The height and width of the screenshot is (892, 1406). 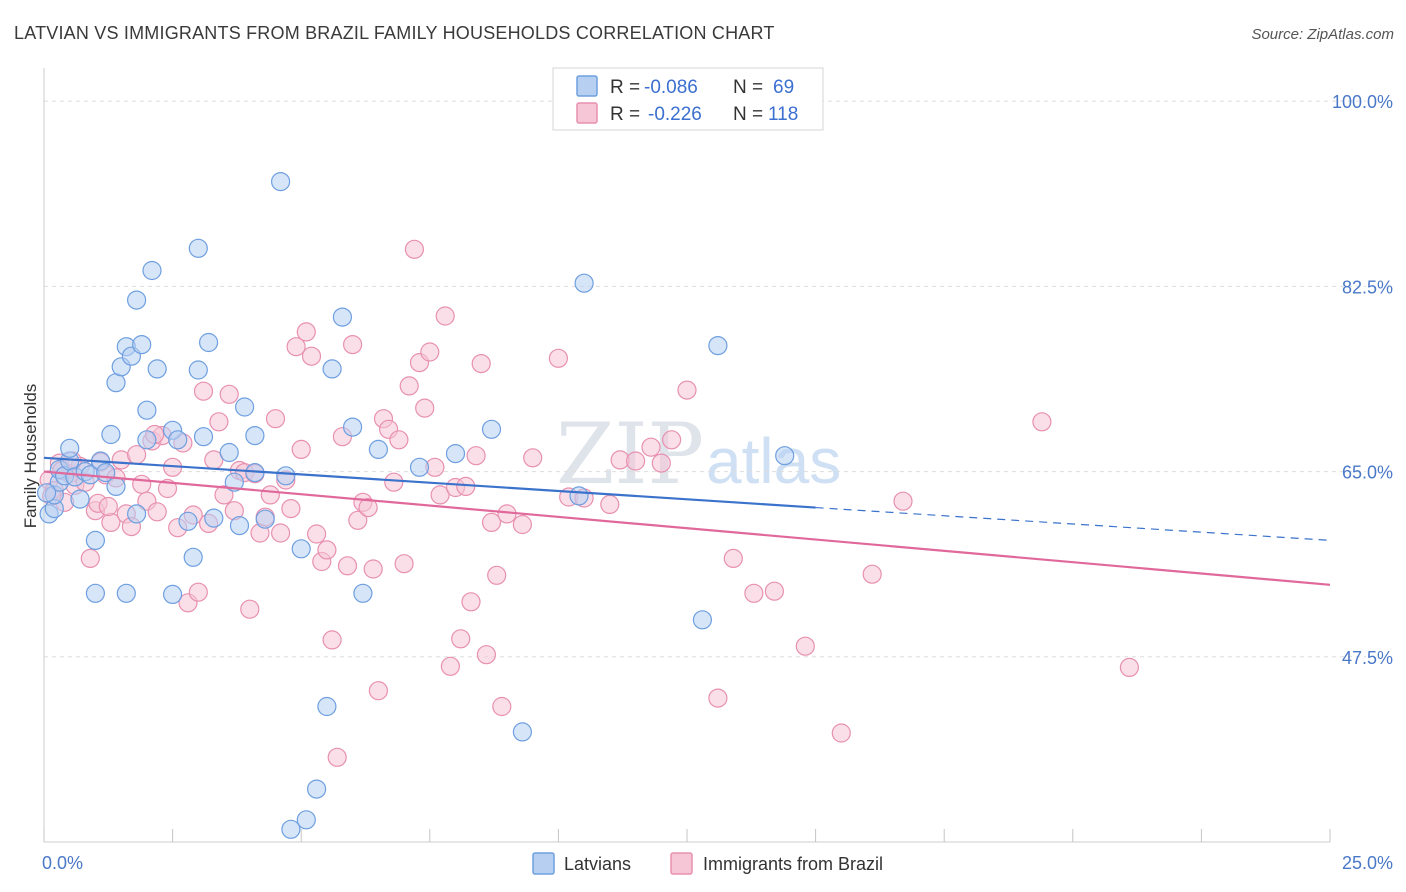 I want to click on legend-n-value-1: 69, so click(x=783, y=87).